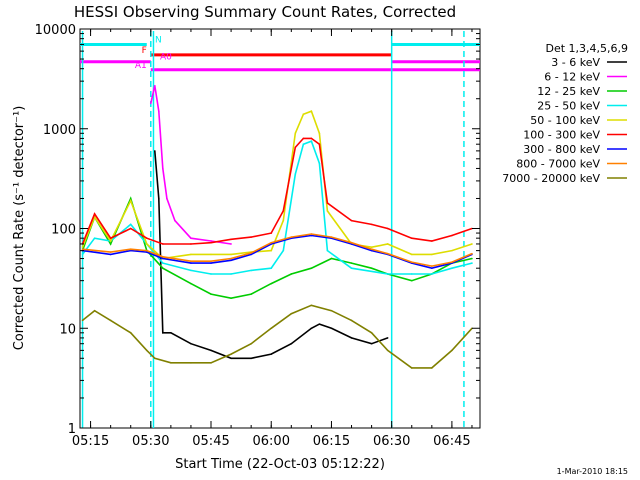  Describe the element at coordinates (572, 77) in the screenshot. I see `legend-label: 6 - 12 keV` at that location.